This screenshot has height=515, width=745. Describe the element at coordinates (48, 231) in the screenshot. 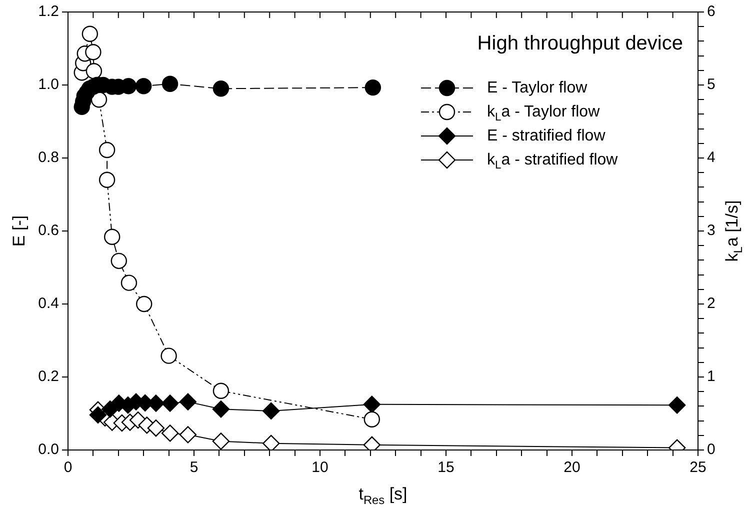

I see `y-tick-label: 0.6` at that location.